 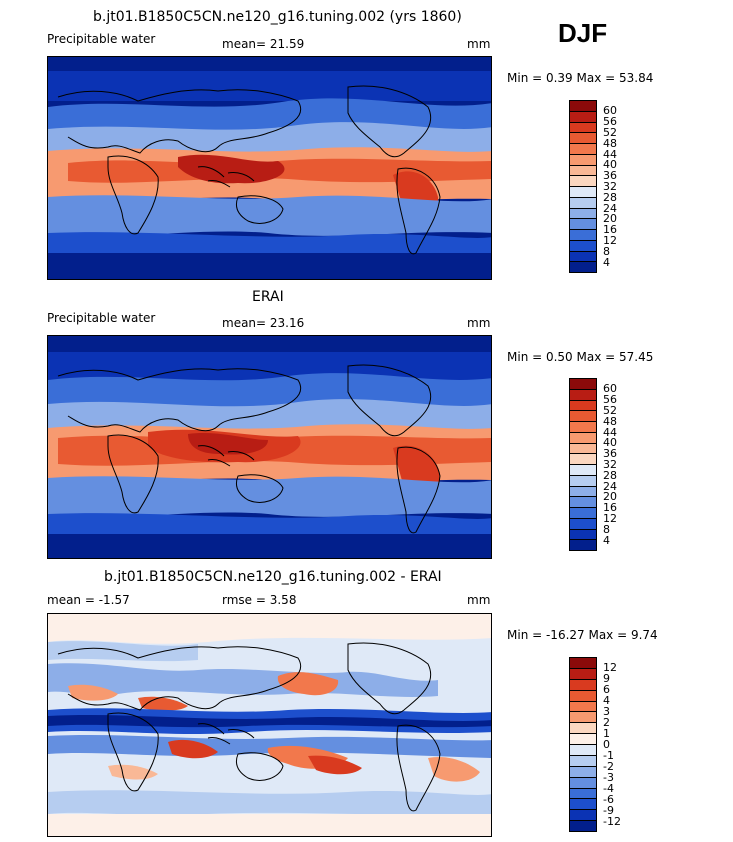 I want to click on colorbar-tick-label: 3, so click(x=606, y=712).